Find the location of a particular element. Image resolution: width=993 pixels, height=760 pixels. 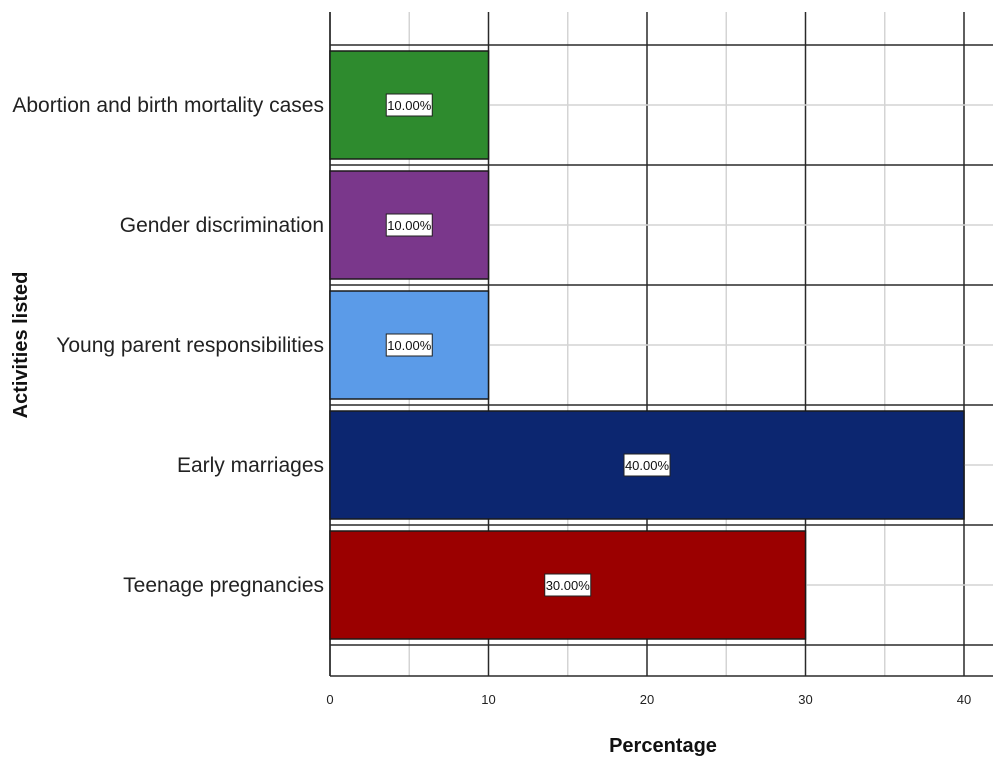

category-label: Abortion and birth mortality cases is located at coordinates (168, 105).